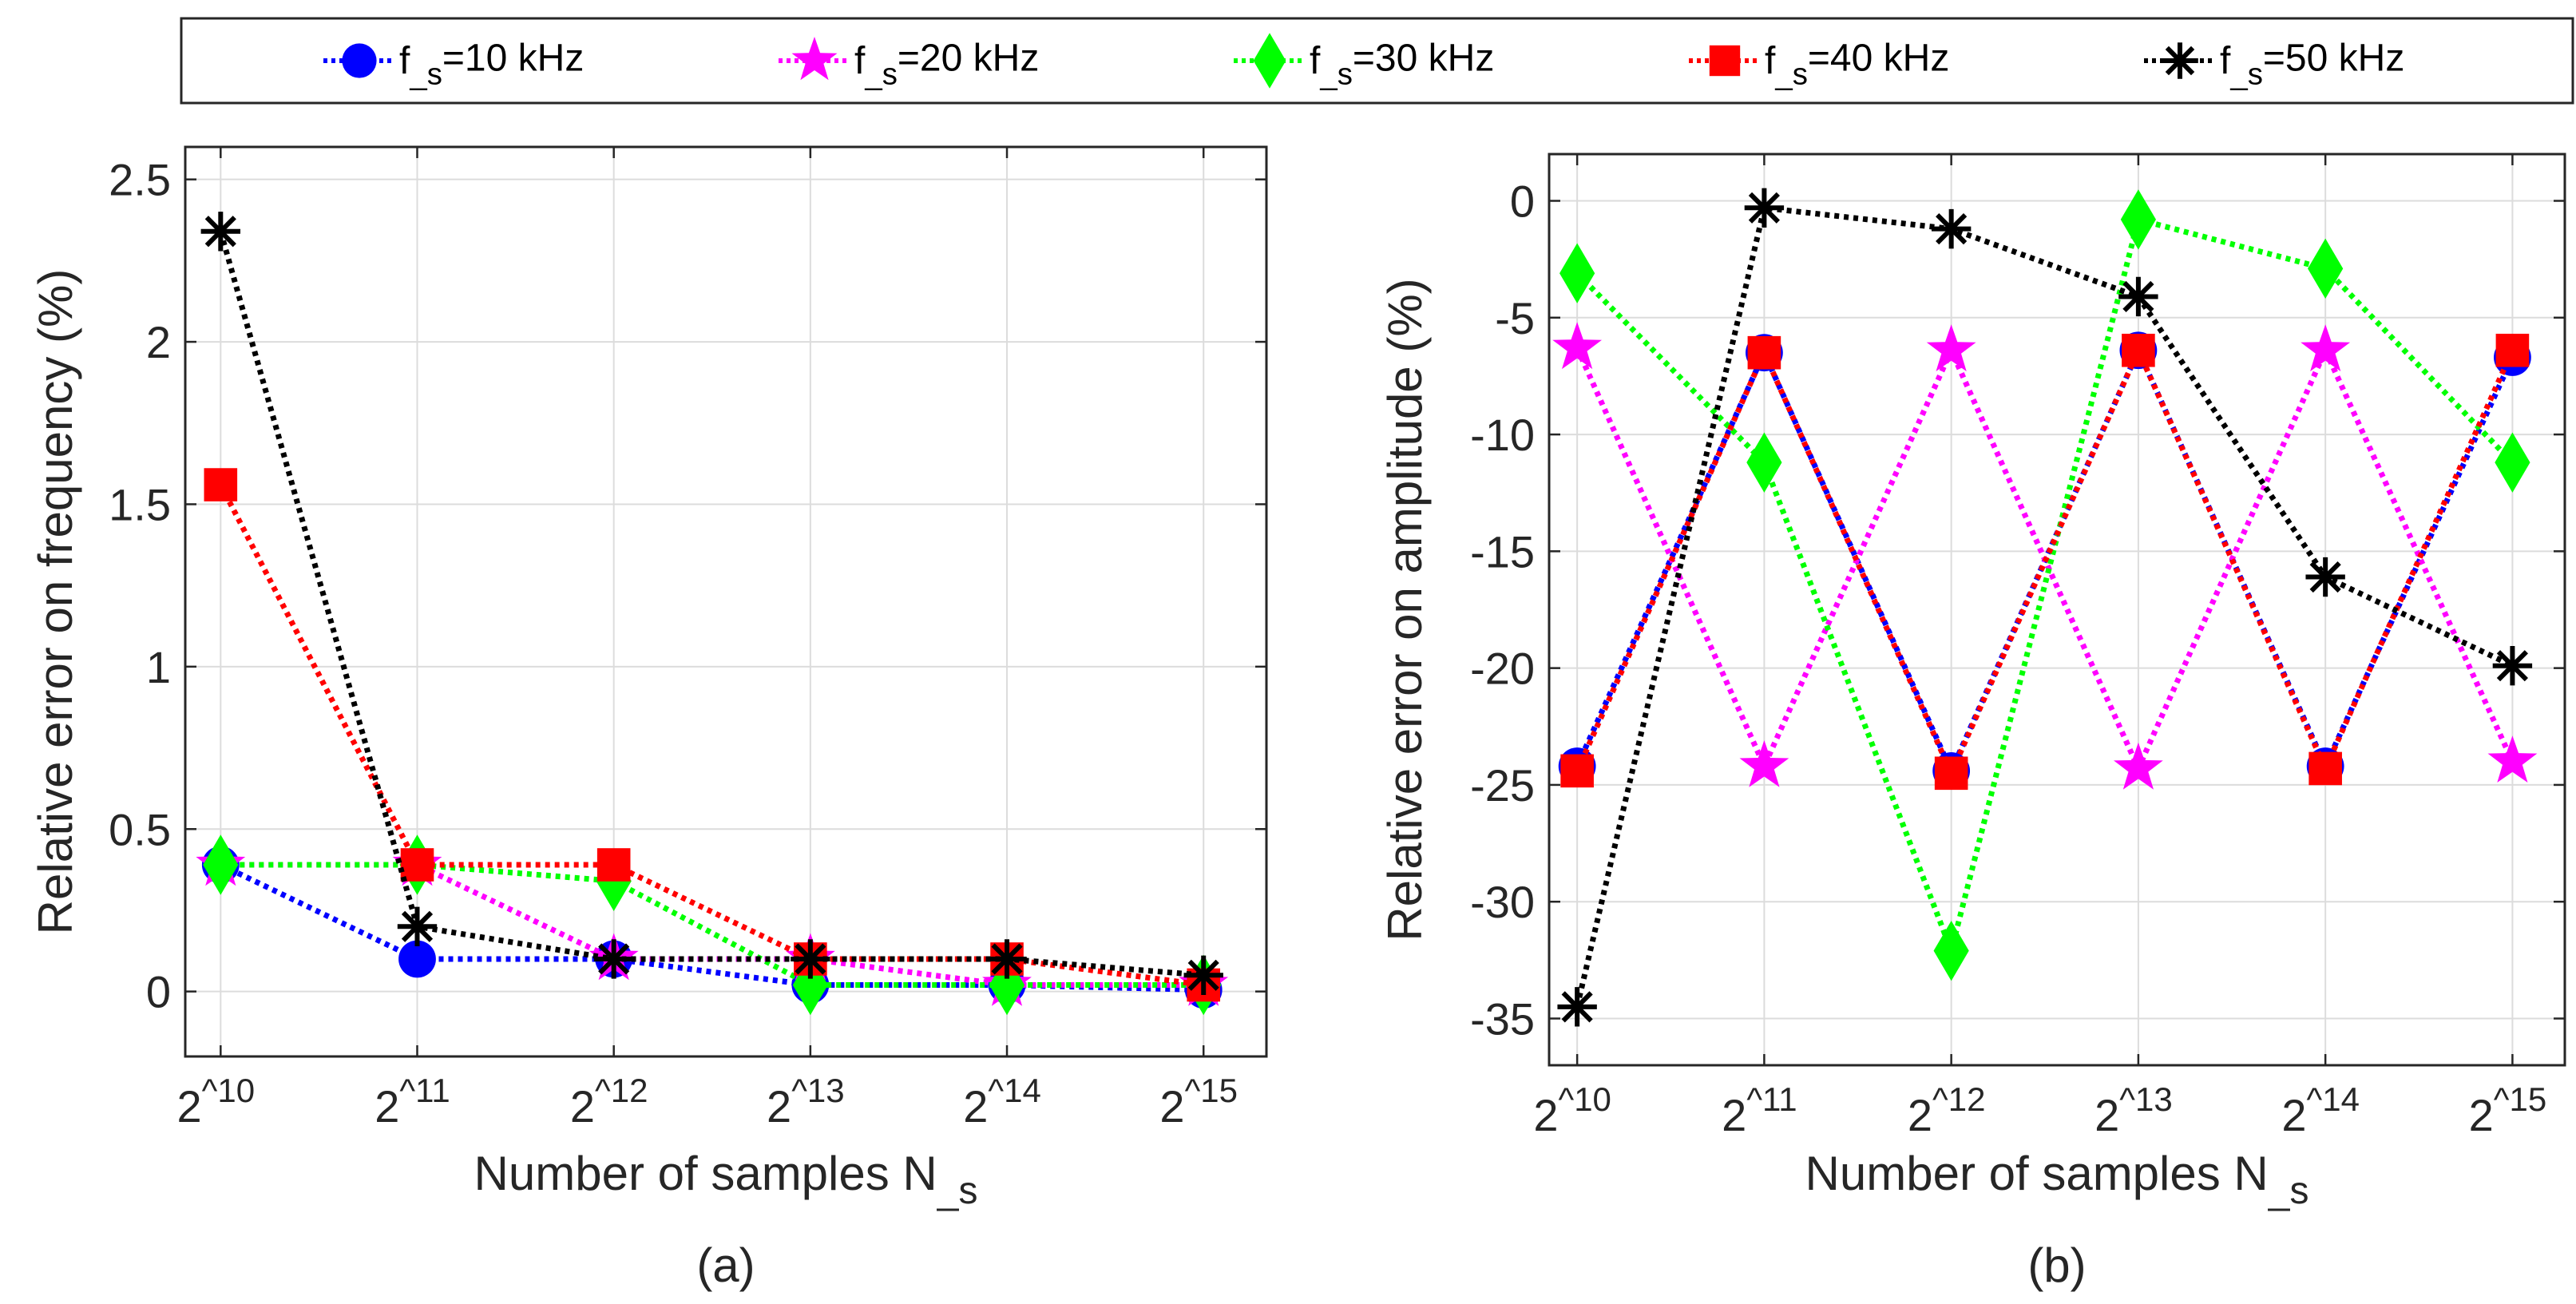 The width and height of the screenshot is (2576, 1304). I want to click on y-tick-label: -30, so click(1503, 902).